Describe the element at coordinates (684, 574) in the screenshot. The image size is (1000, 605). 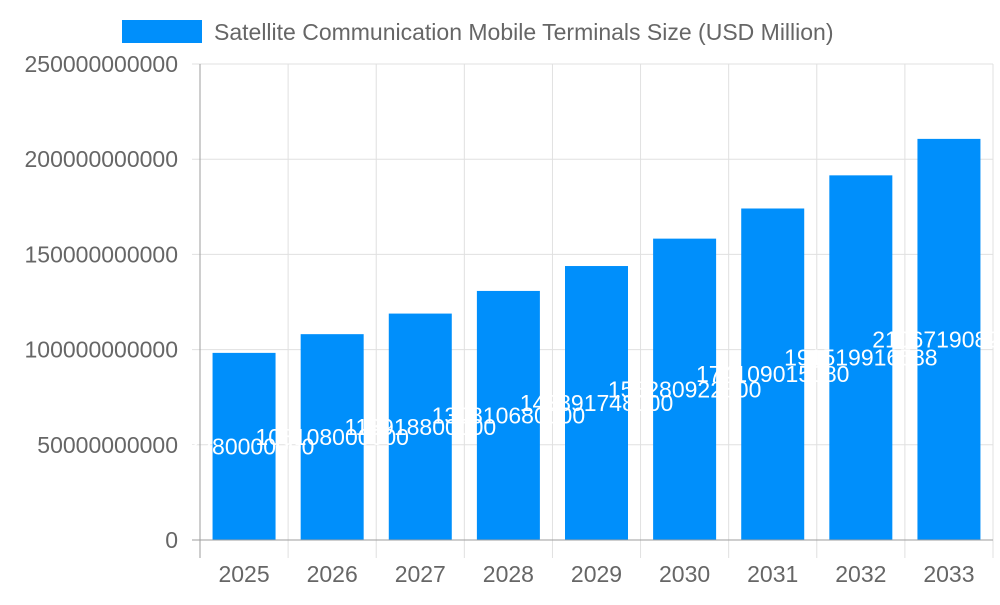
I see `x-tick-label: 2030` at that location.